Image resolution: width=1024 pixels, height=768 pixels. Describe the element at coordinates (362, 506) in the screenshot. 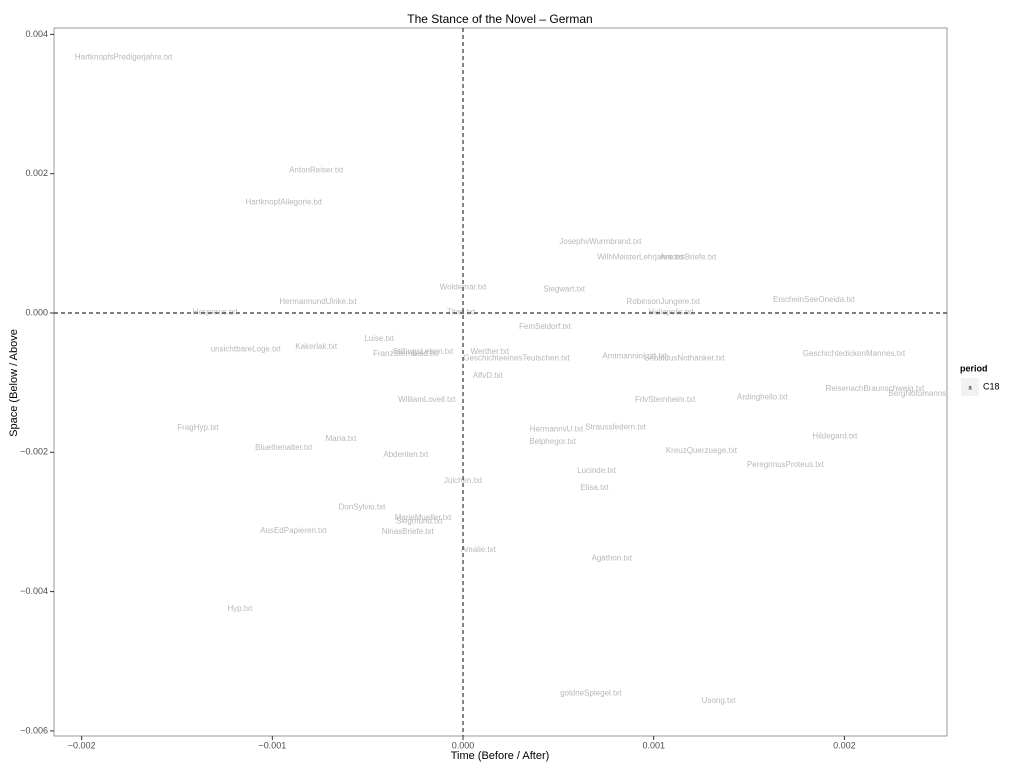

I see `point-label: DonSylvio.txt` at that location.